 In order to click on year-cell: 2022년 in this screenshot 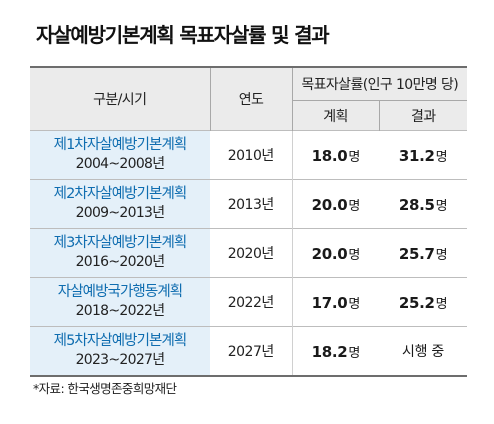, I will do `click(251, 302)`.